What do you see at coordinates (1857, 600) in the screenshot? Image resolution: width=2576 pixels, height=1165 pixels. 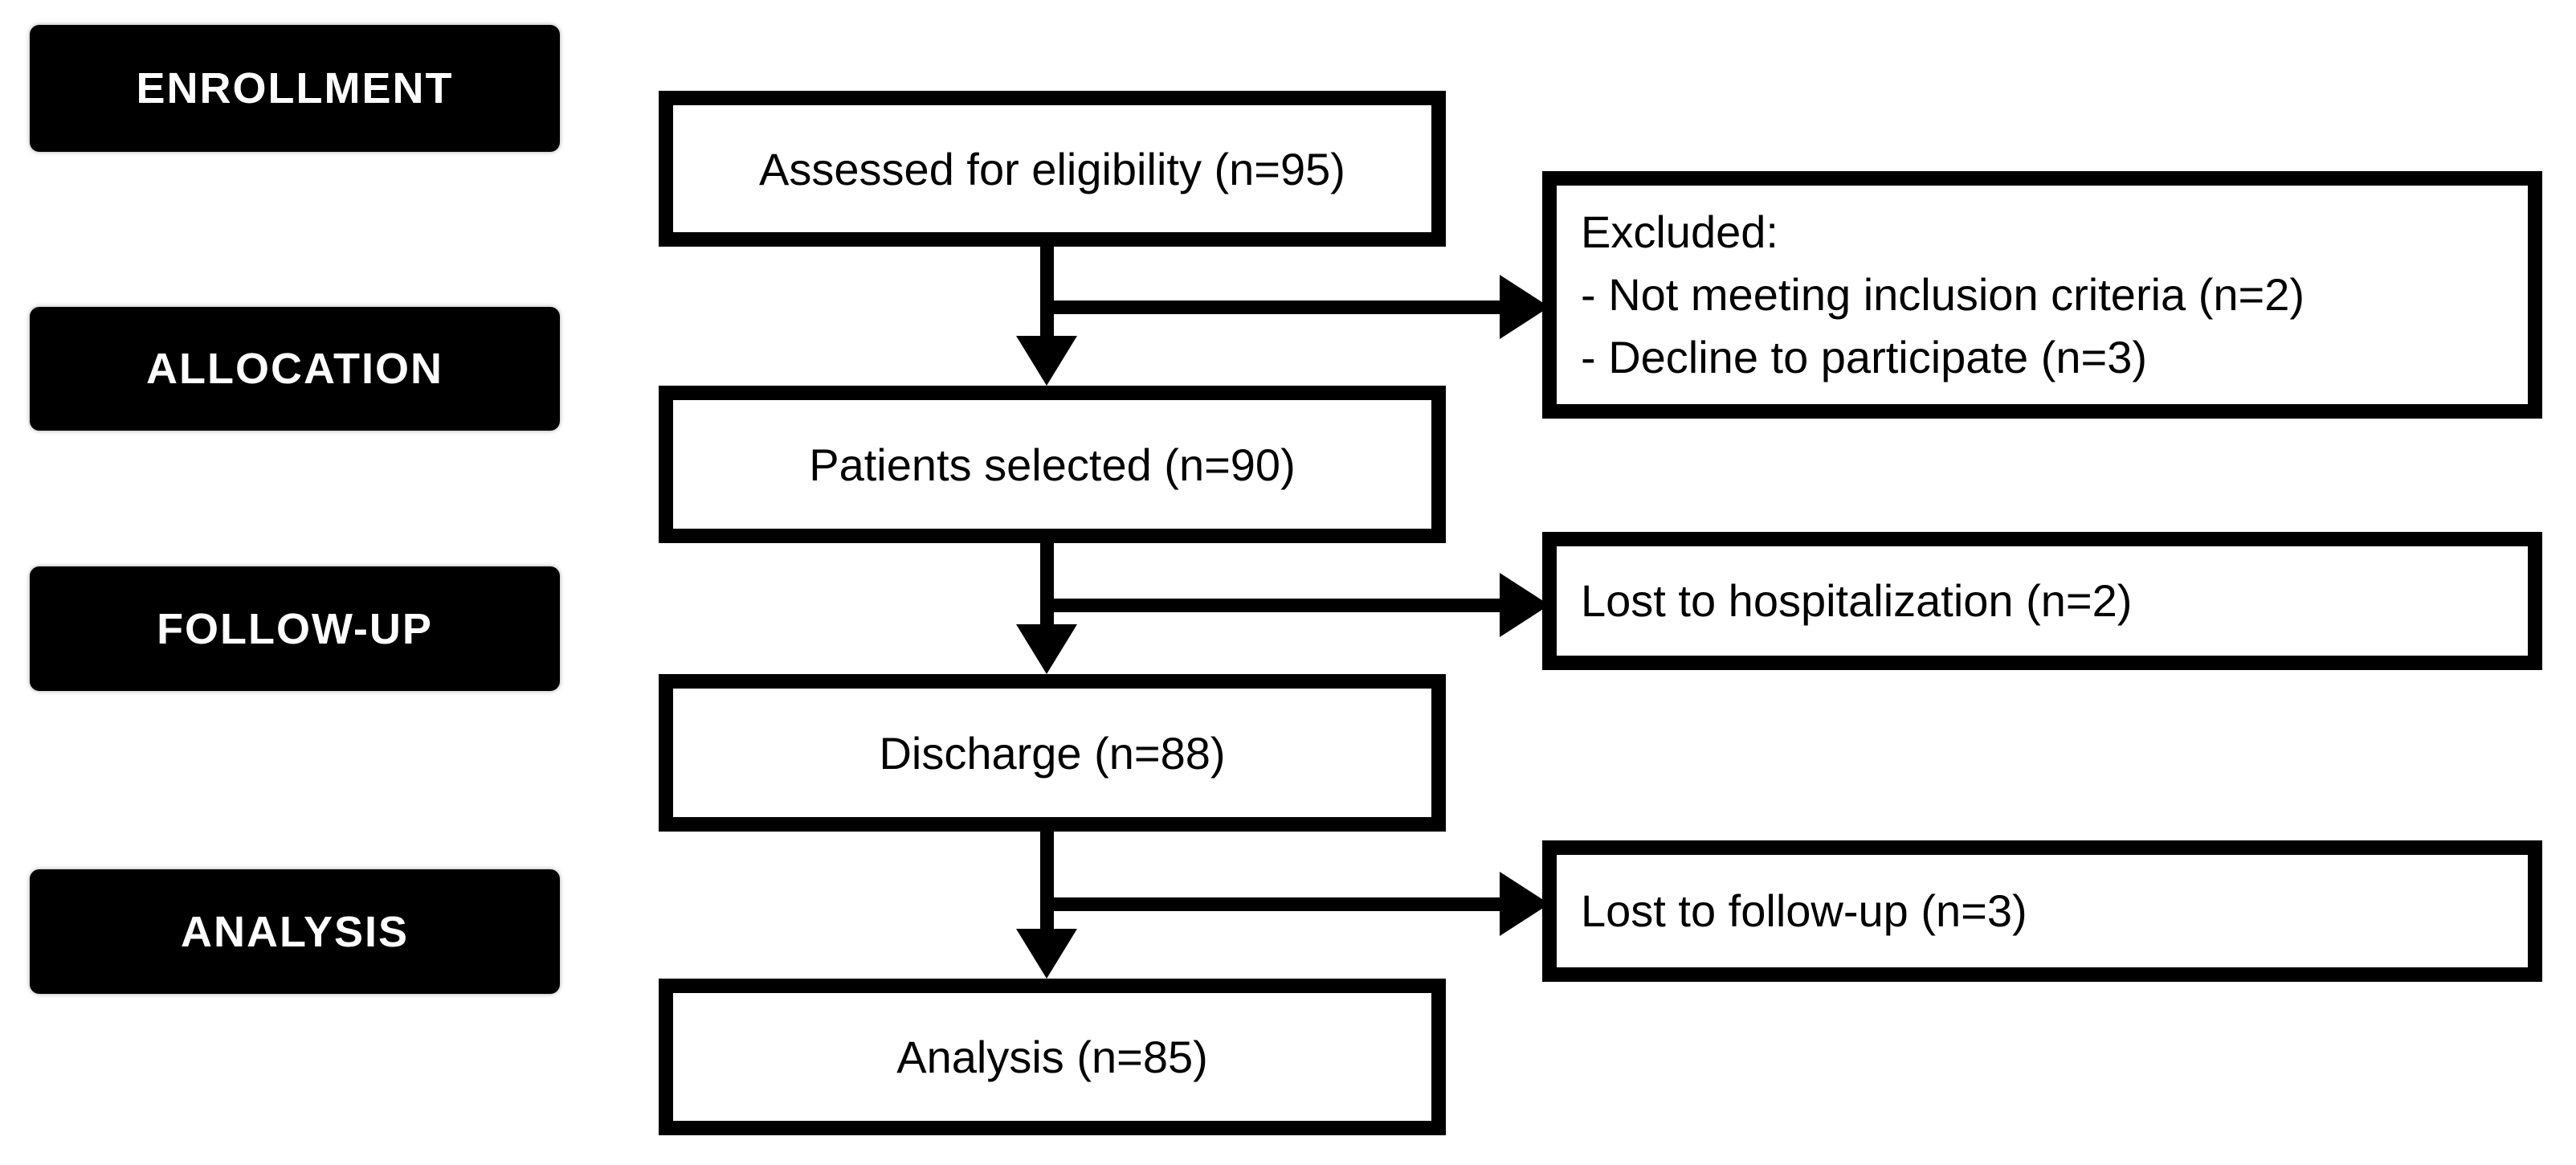 I see `side-box-line: Lost to hospitalization (n=2)` at bounding box center [1857, 600].